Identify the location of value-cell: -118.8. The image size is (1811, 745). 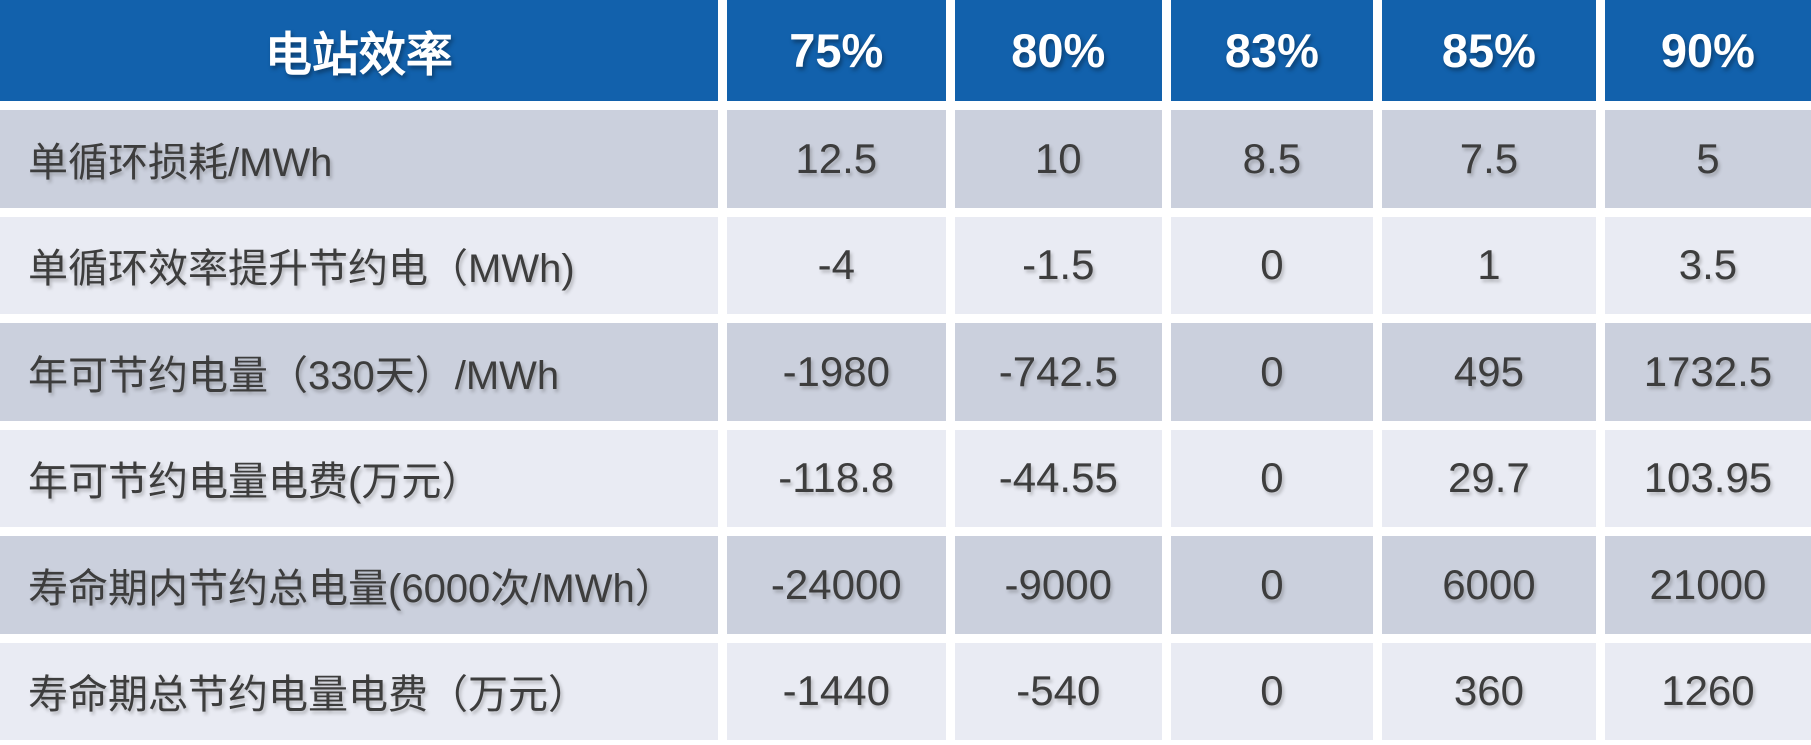
(836, 478).